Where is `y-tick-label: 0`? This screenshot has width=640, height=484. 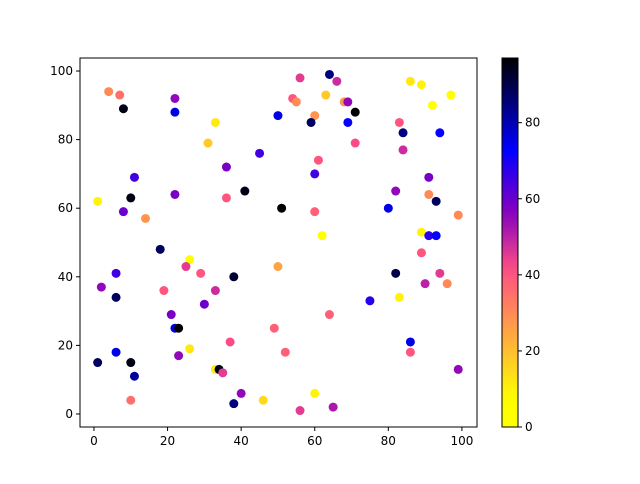
y-tick-label: 0 is located at coordinates (69, 414).